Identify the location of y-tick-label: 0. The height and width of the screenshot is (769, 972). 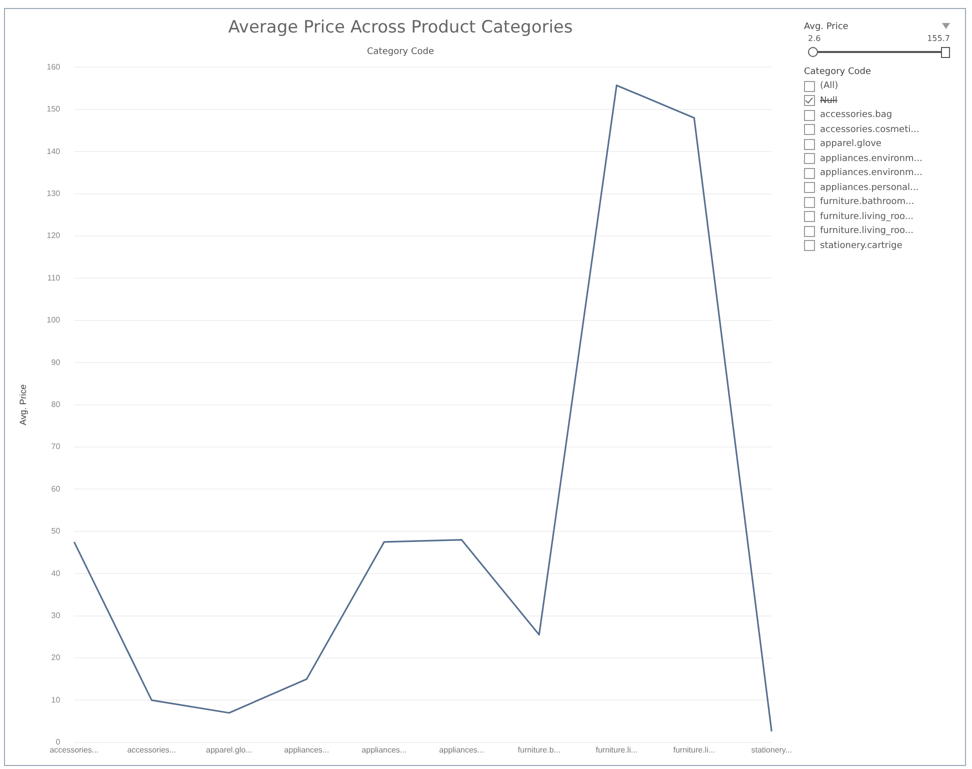
(58, 742).